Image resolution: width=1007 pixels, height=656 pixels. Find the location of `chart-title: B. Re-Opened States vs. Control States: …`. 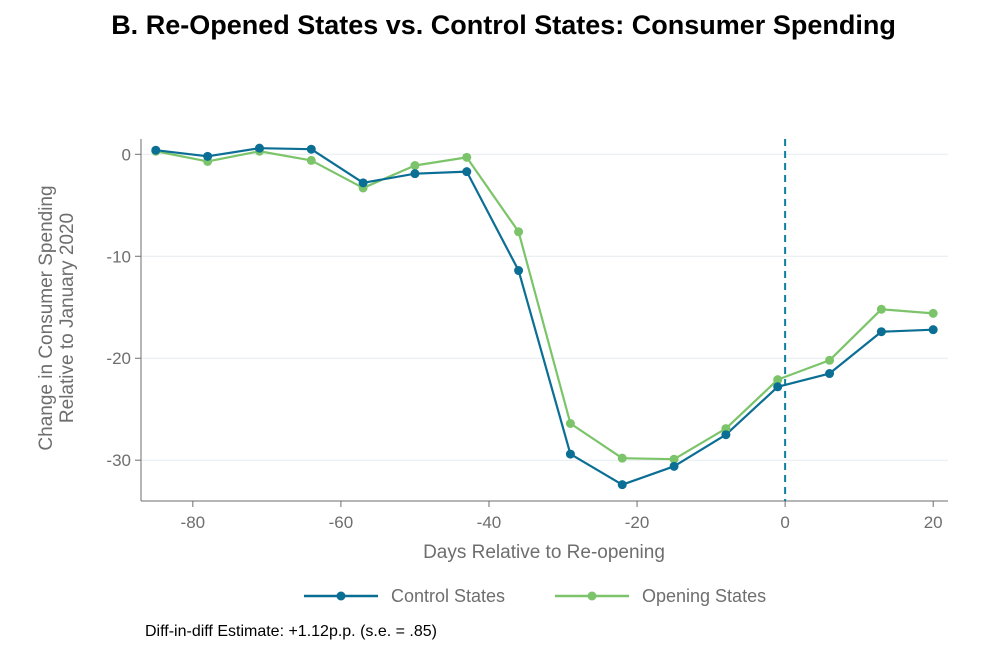

chart-title: B. Re-Opened States vs. Control States: … is located at coordinates (503, 25).